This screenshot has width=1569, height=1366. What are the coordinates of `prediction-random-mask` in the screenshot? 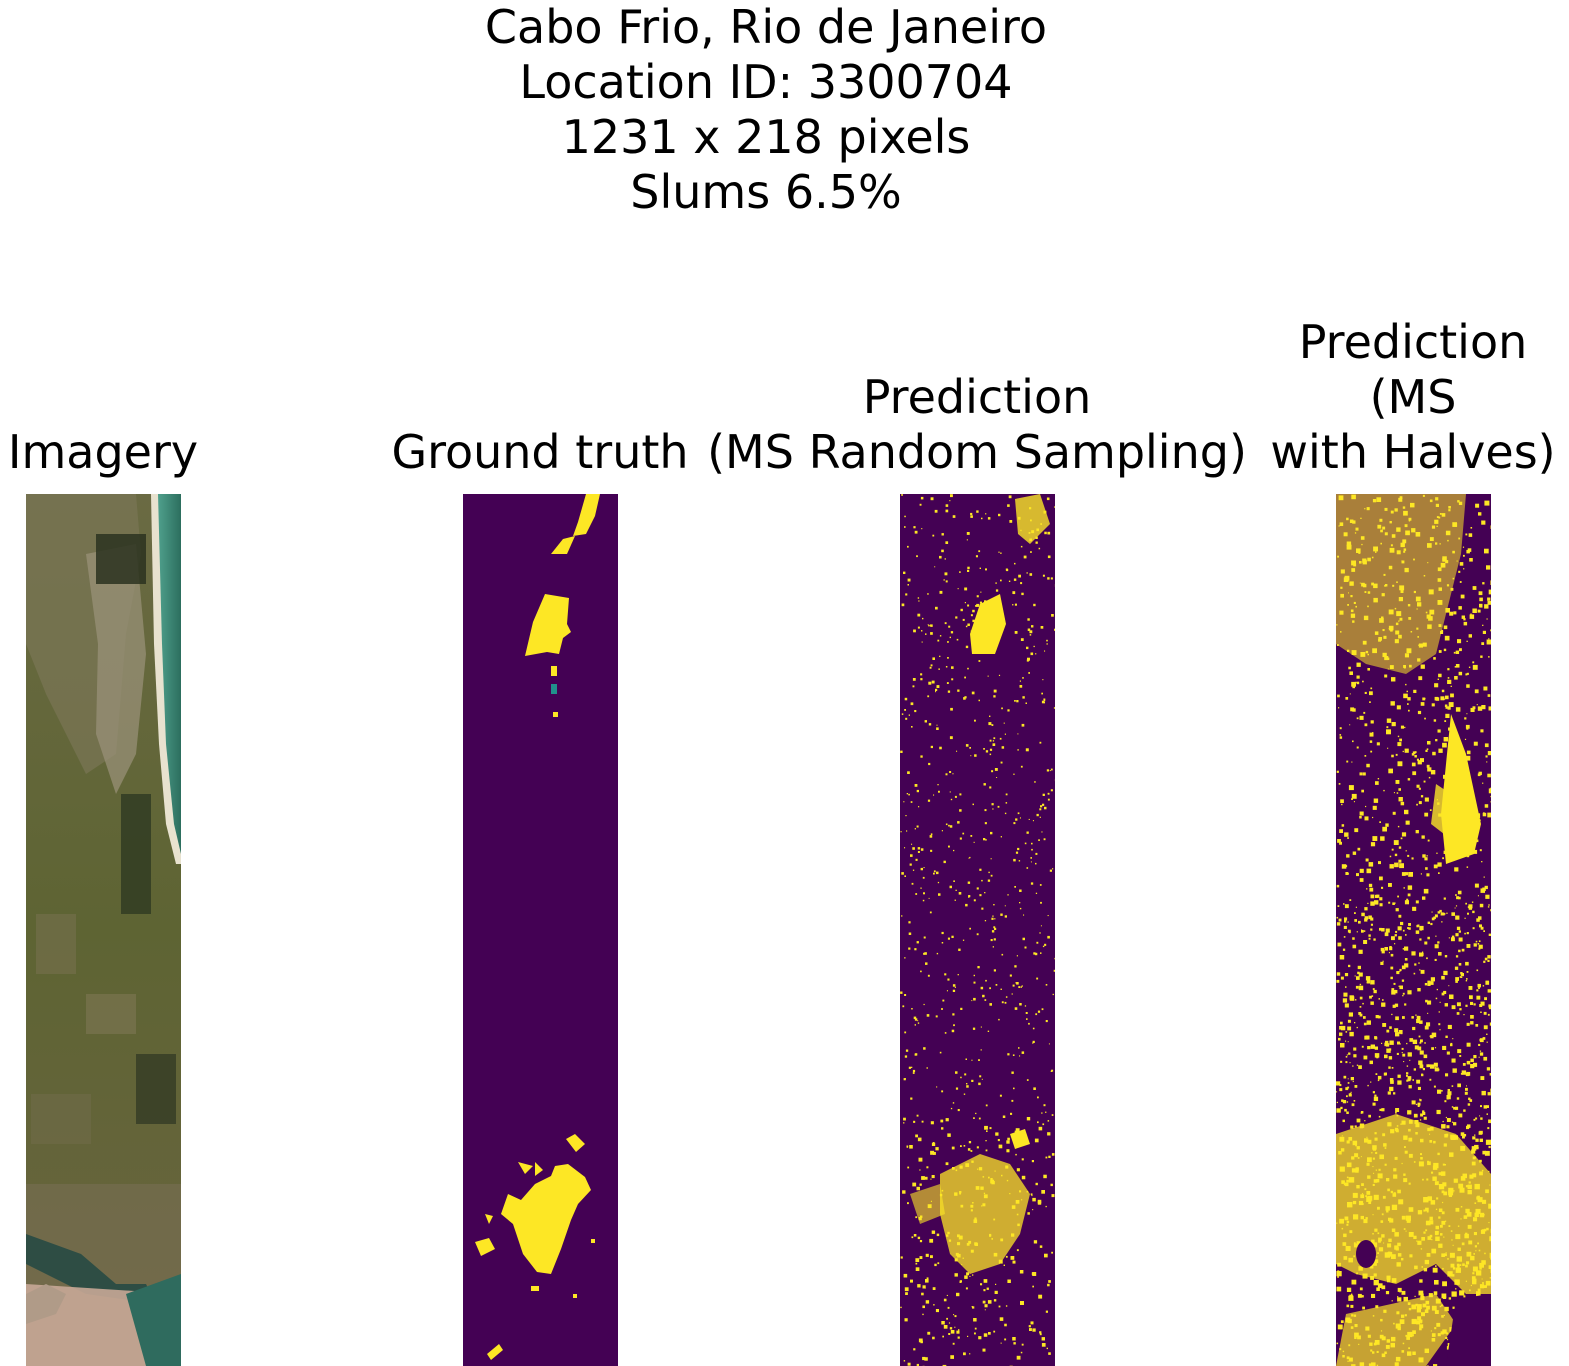 It's located at (977, 930).